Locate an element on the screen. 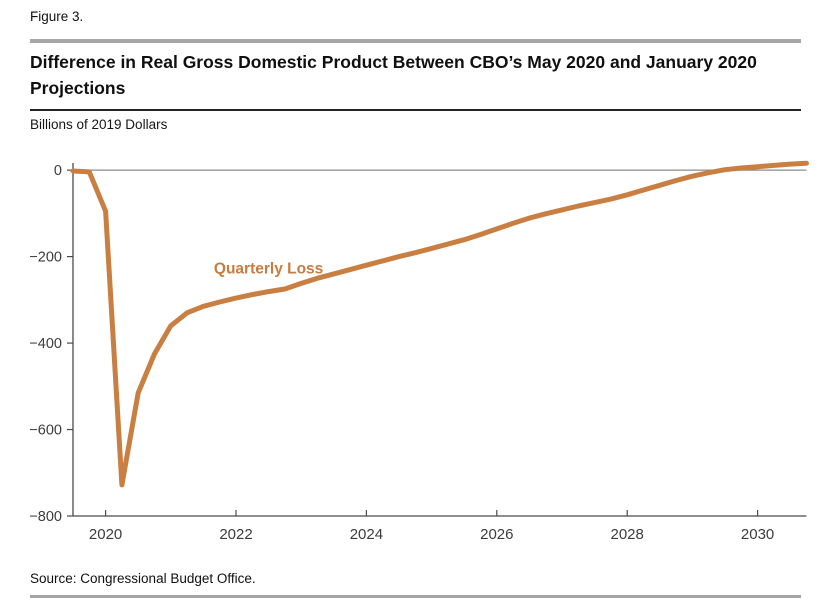 This screenshot has height=612, width=832. y-axis-tick-label: −200 is located at coordinates (45, 258).